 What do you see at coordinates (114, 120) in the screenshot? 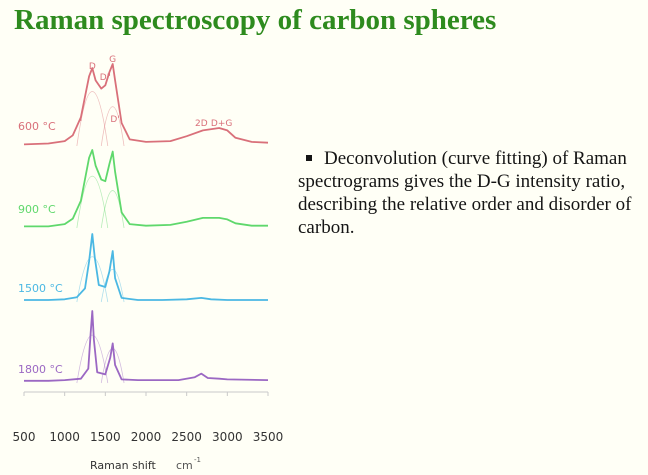
I see `peak-annotation-4: D'` at bounding box center [114, 120].